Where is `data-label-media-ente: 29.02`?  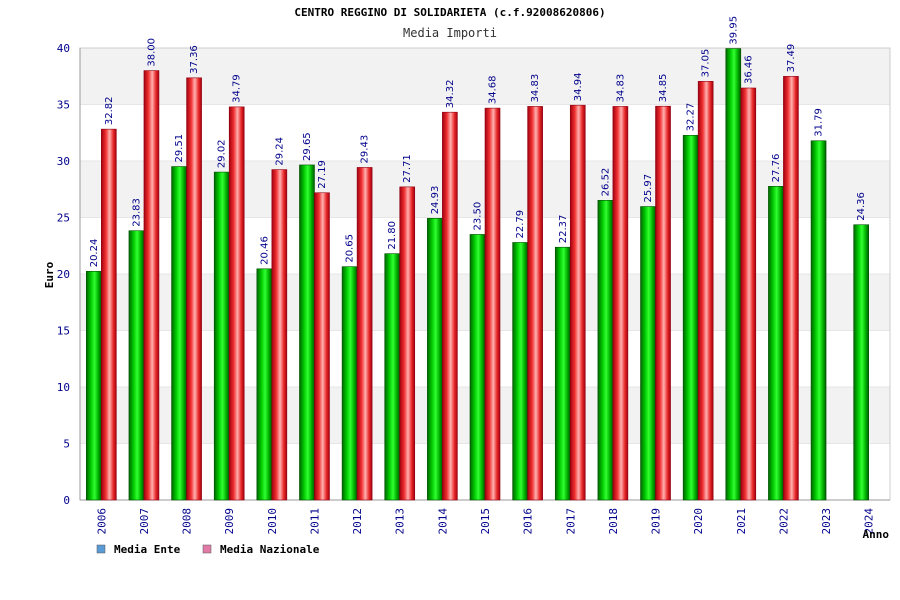
data-label-media-ente: 29.02 is located at coordinates (222, 153).